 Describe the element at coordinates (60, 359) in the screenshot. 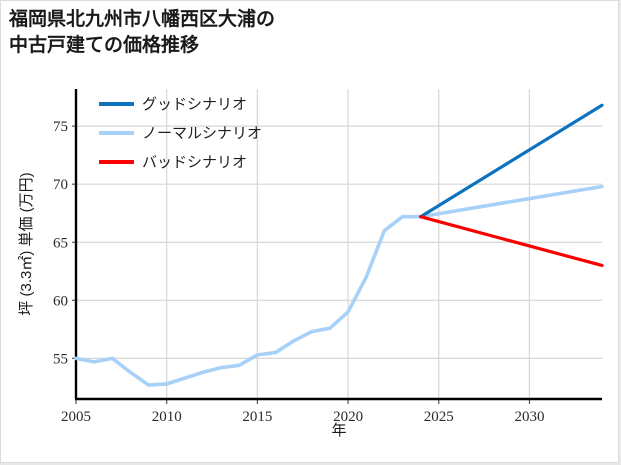

I see `y-tick-label: 55` at that location.